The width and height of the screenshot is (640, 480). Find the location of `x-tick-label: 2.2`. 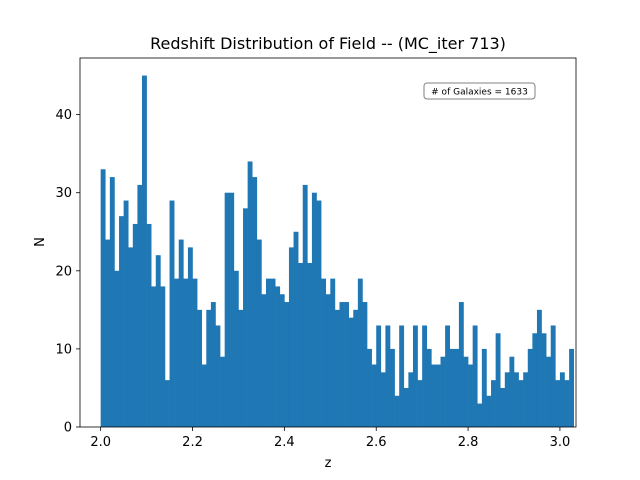

x-tick-label: 2.2 is located at coordinates (192, 442).